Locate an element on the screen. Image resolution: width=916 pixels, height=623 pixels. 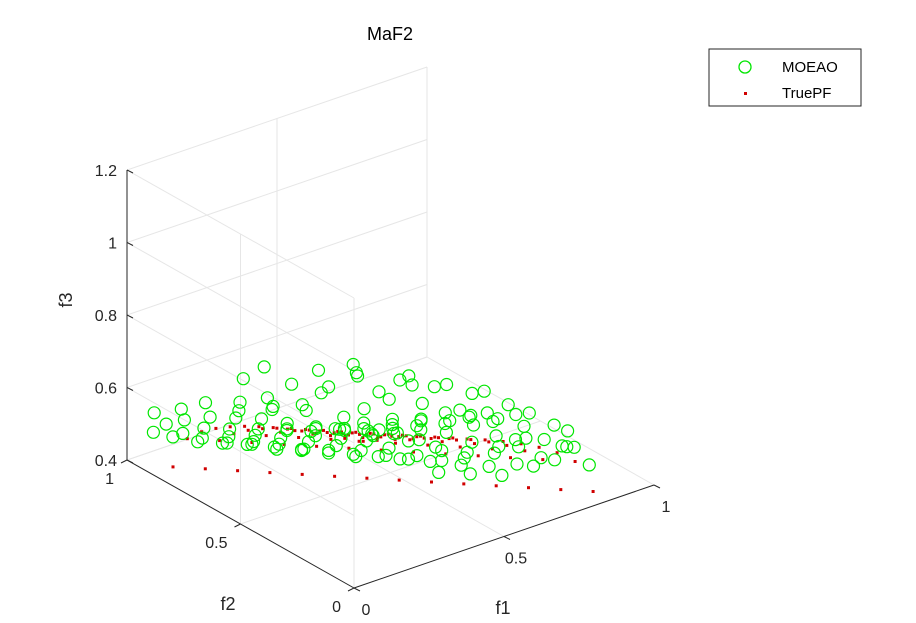
z-tick-label: 1.2 is located at coordinates (106, 171).